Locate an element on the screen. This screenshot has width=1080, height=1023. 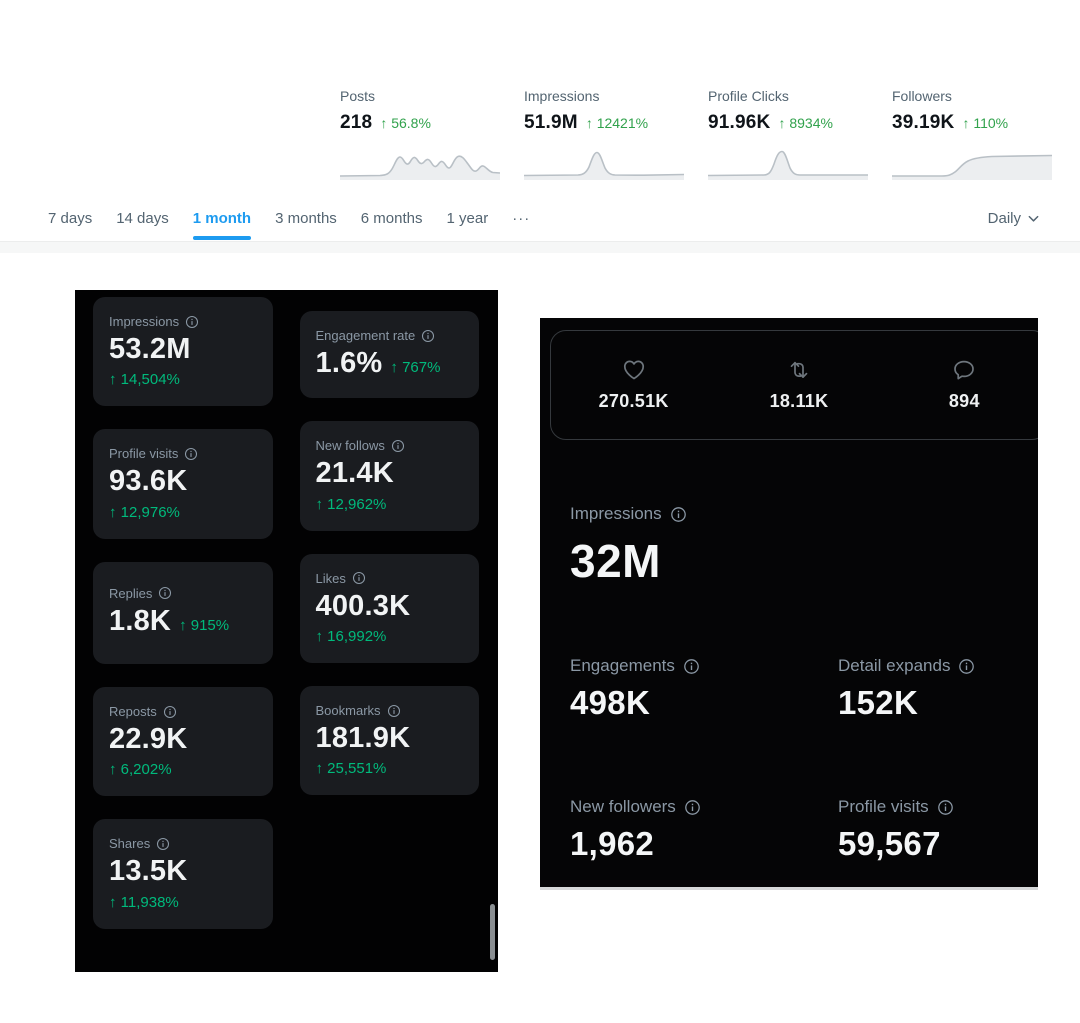
post-new-followers-stat: New followers 1,962 is located at coordinates (635, 830).